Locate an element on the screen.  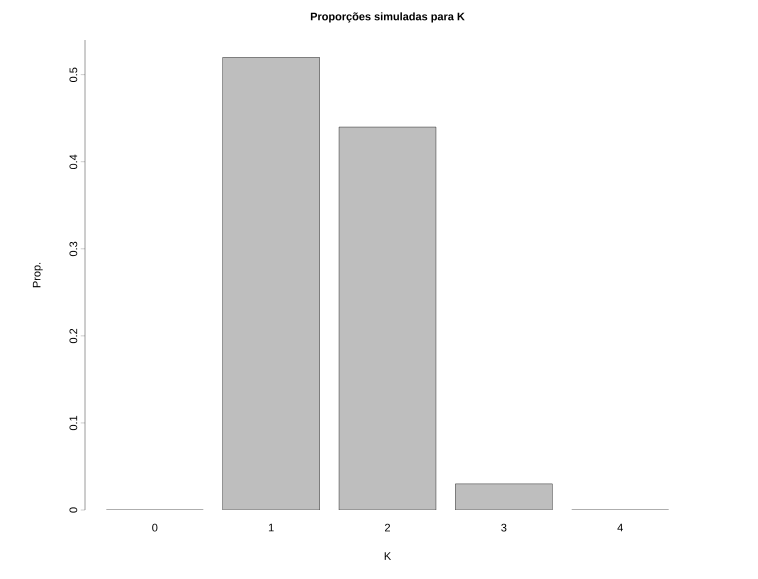
x-axis-title: K is located at coordinates (388, 556).